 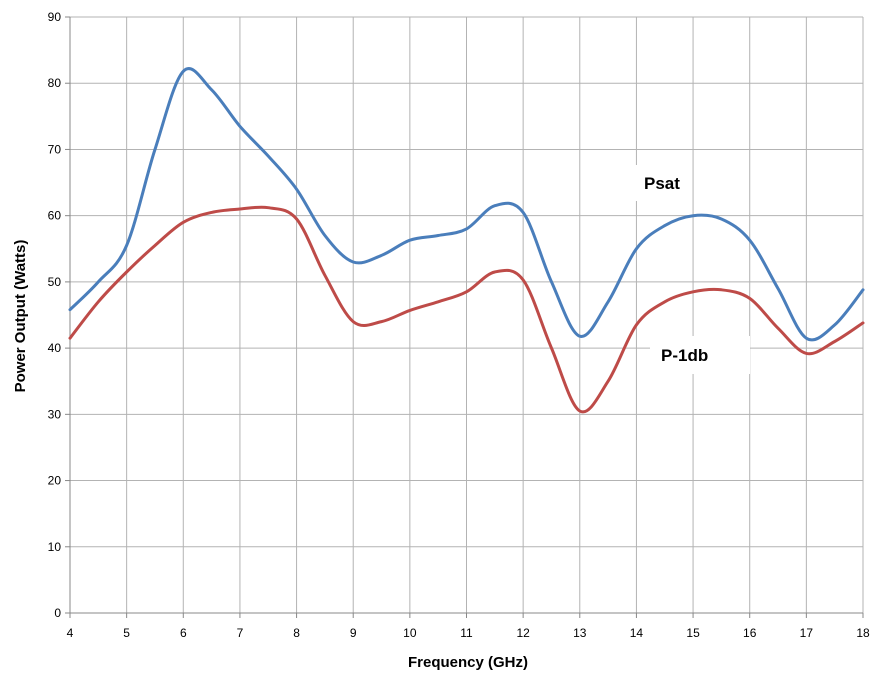 What do you see at coordinates (353, 633) in the screenshot?
I see `x-tick-label: 9` at bounding box center [353, 633].